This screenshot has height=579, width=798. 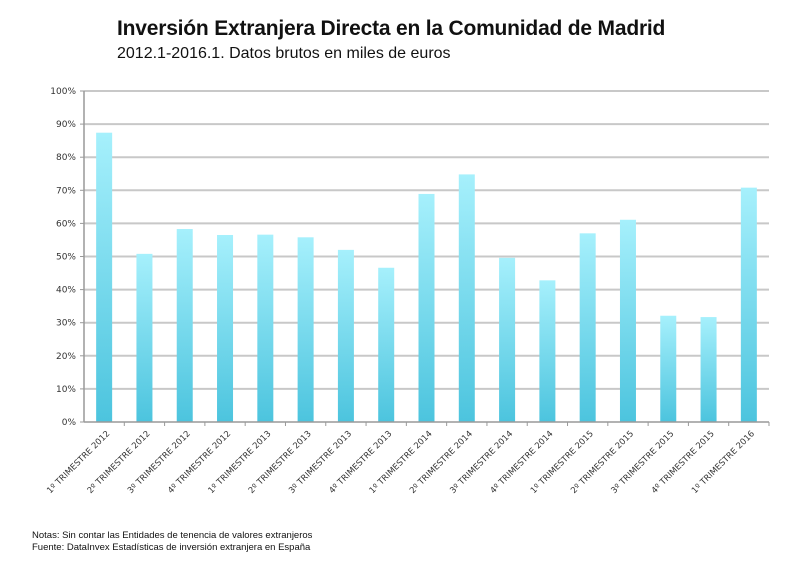 What do you see at coordinates (66, 125) in the screenshot?
I see `y-tick-label: 90%` at bounding box center [66, 125].